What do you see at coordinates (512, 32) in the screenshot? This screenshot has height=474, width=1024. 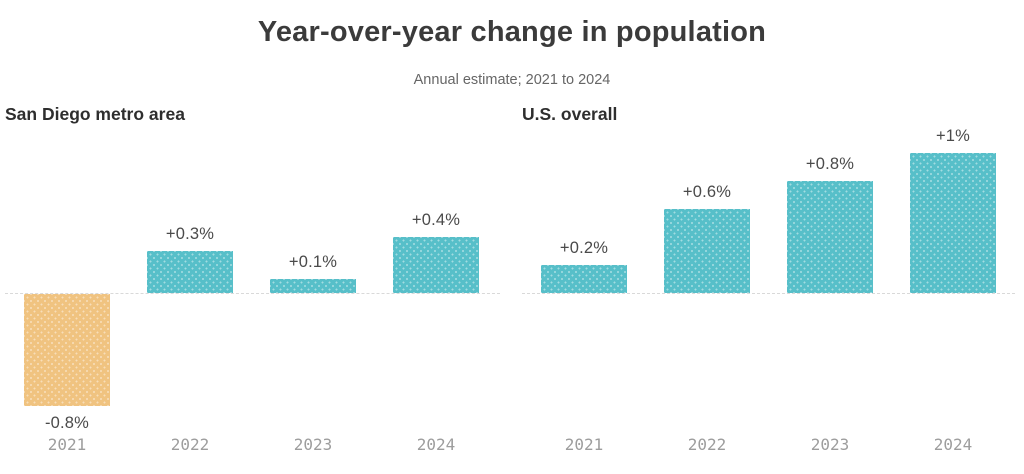 I see `chart-title: Year-over-year change in population` at bounding box center [512, 32].